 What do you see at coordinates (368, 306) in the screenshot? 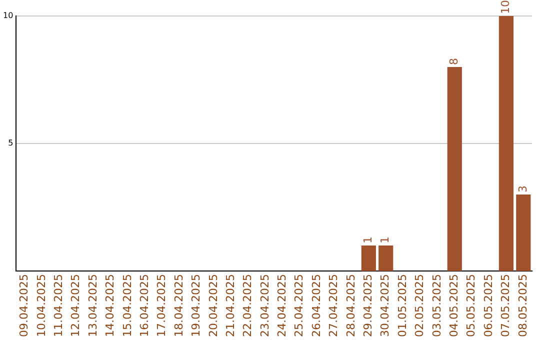
I see `x-tick-label: 29.04.2025` at bounding box center [368, 306].